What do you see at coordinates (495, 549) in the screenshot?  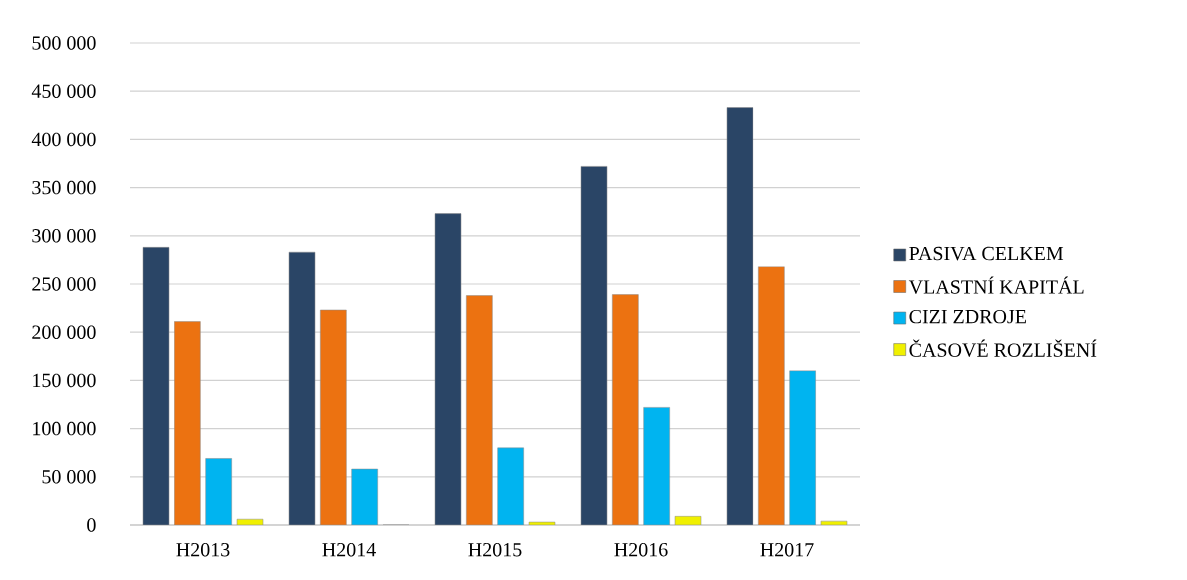 I see `x-tick-label: H2015` at bounding box center [495, 549].